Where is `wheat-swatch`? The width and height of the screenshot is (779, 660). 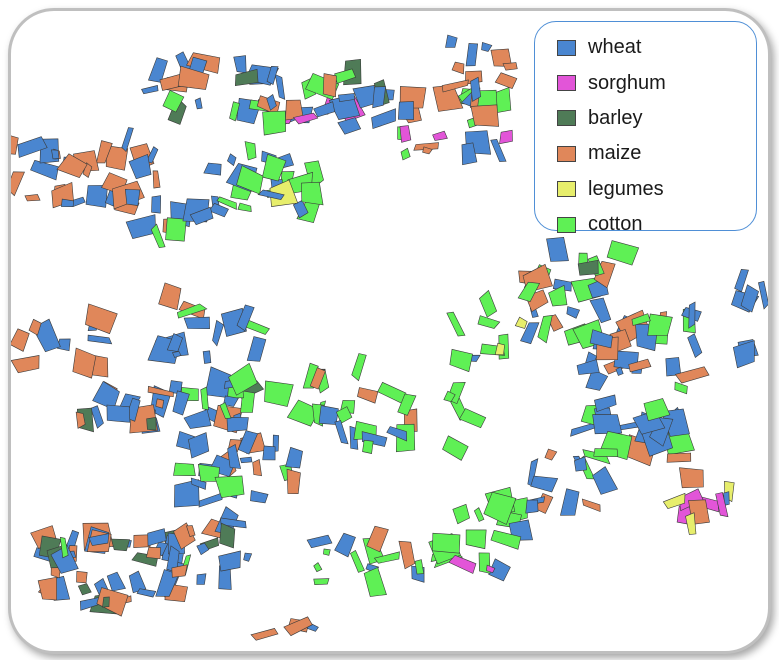 wheat-swatch is located at coordinates (566, 47).